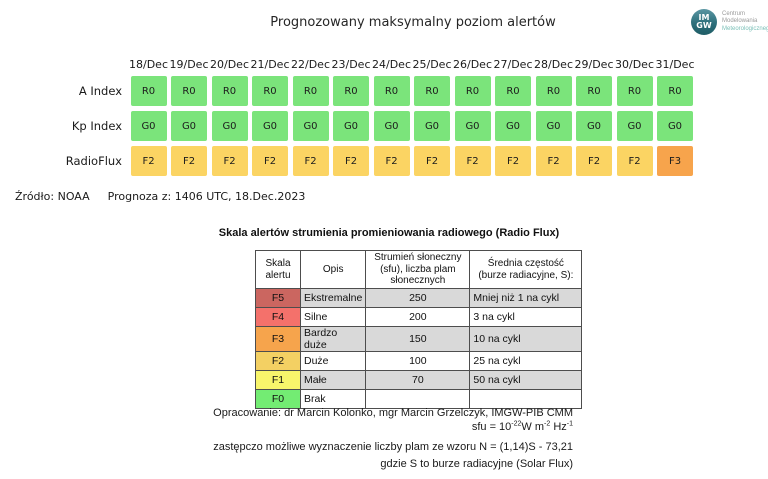  What do you see at coordinates (491, 427) in the screenshot?
I see `sfu-base1: sfu = 10` at bounding box center [491, 427].